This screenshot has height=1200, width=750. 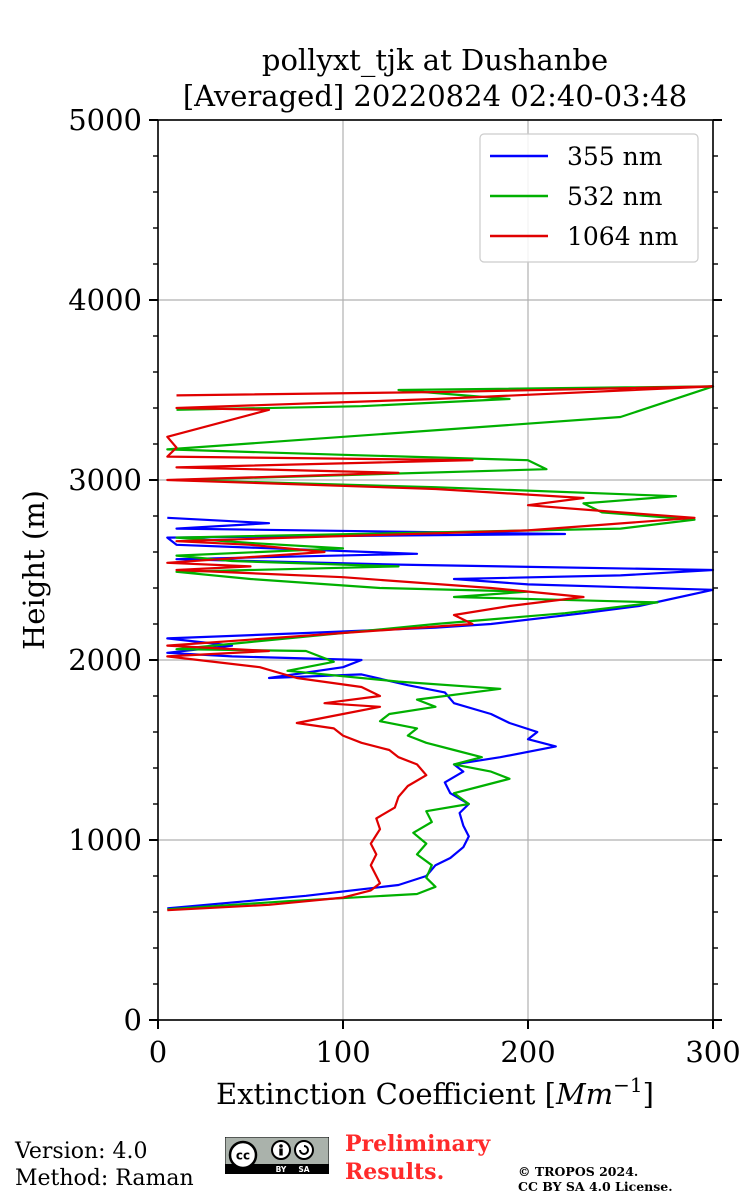 What do you see at coordinates (648, 1094) in the screenshot?
I see `x-axis-unit-close: ]` at bounding box center [648, 1094].